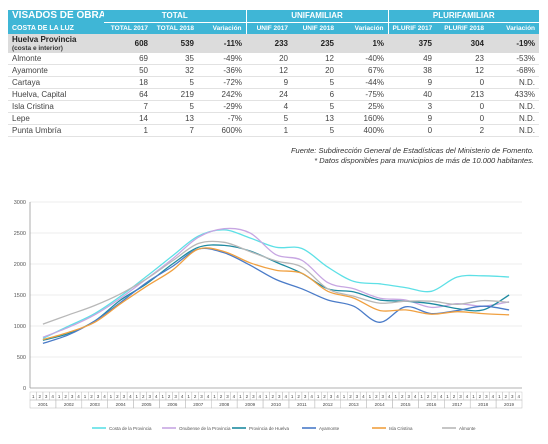 This screenshot has height=444, width=548. I want to click on legend-label: Isla Cristina, so click(401, 428).